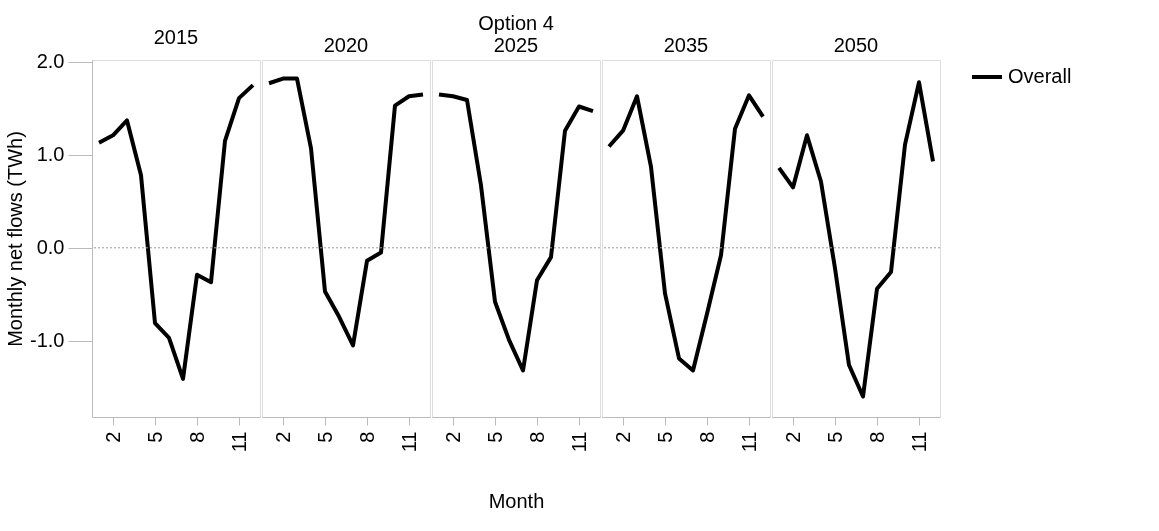 This screenshot has height=531, width=1159. What do you see at coordinates (15, 239) in the screenshot?
I see `y-axis-title: Monthly net flows (TWh)` at bounding box center [15, 239].